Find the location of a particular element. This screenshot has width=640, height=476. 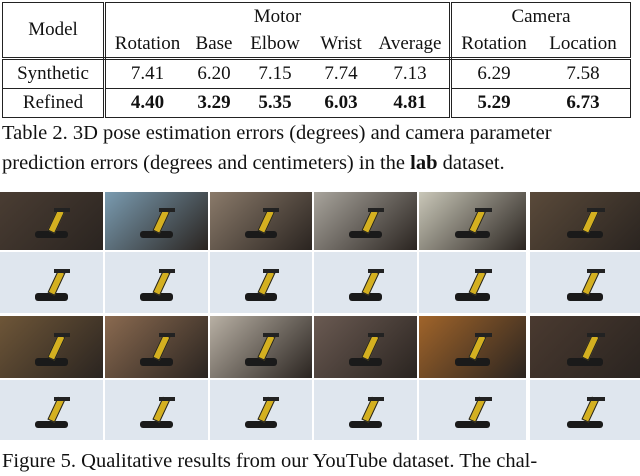

cell-bold: 5.29 is located at coordinates (494, 103).